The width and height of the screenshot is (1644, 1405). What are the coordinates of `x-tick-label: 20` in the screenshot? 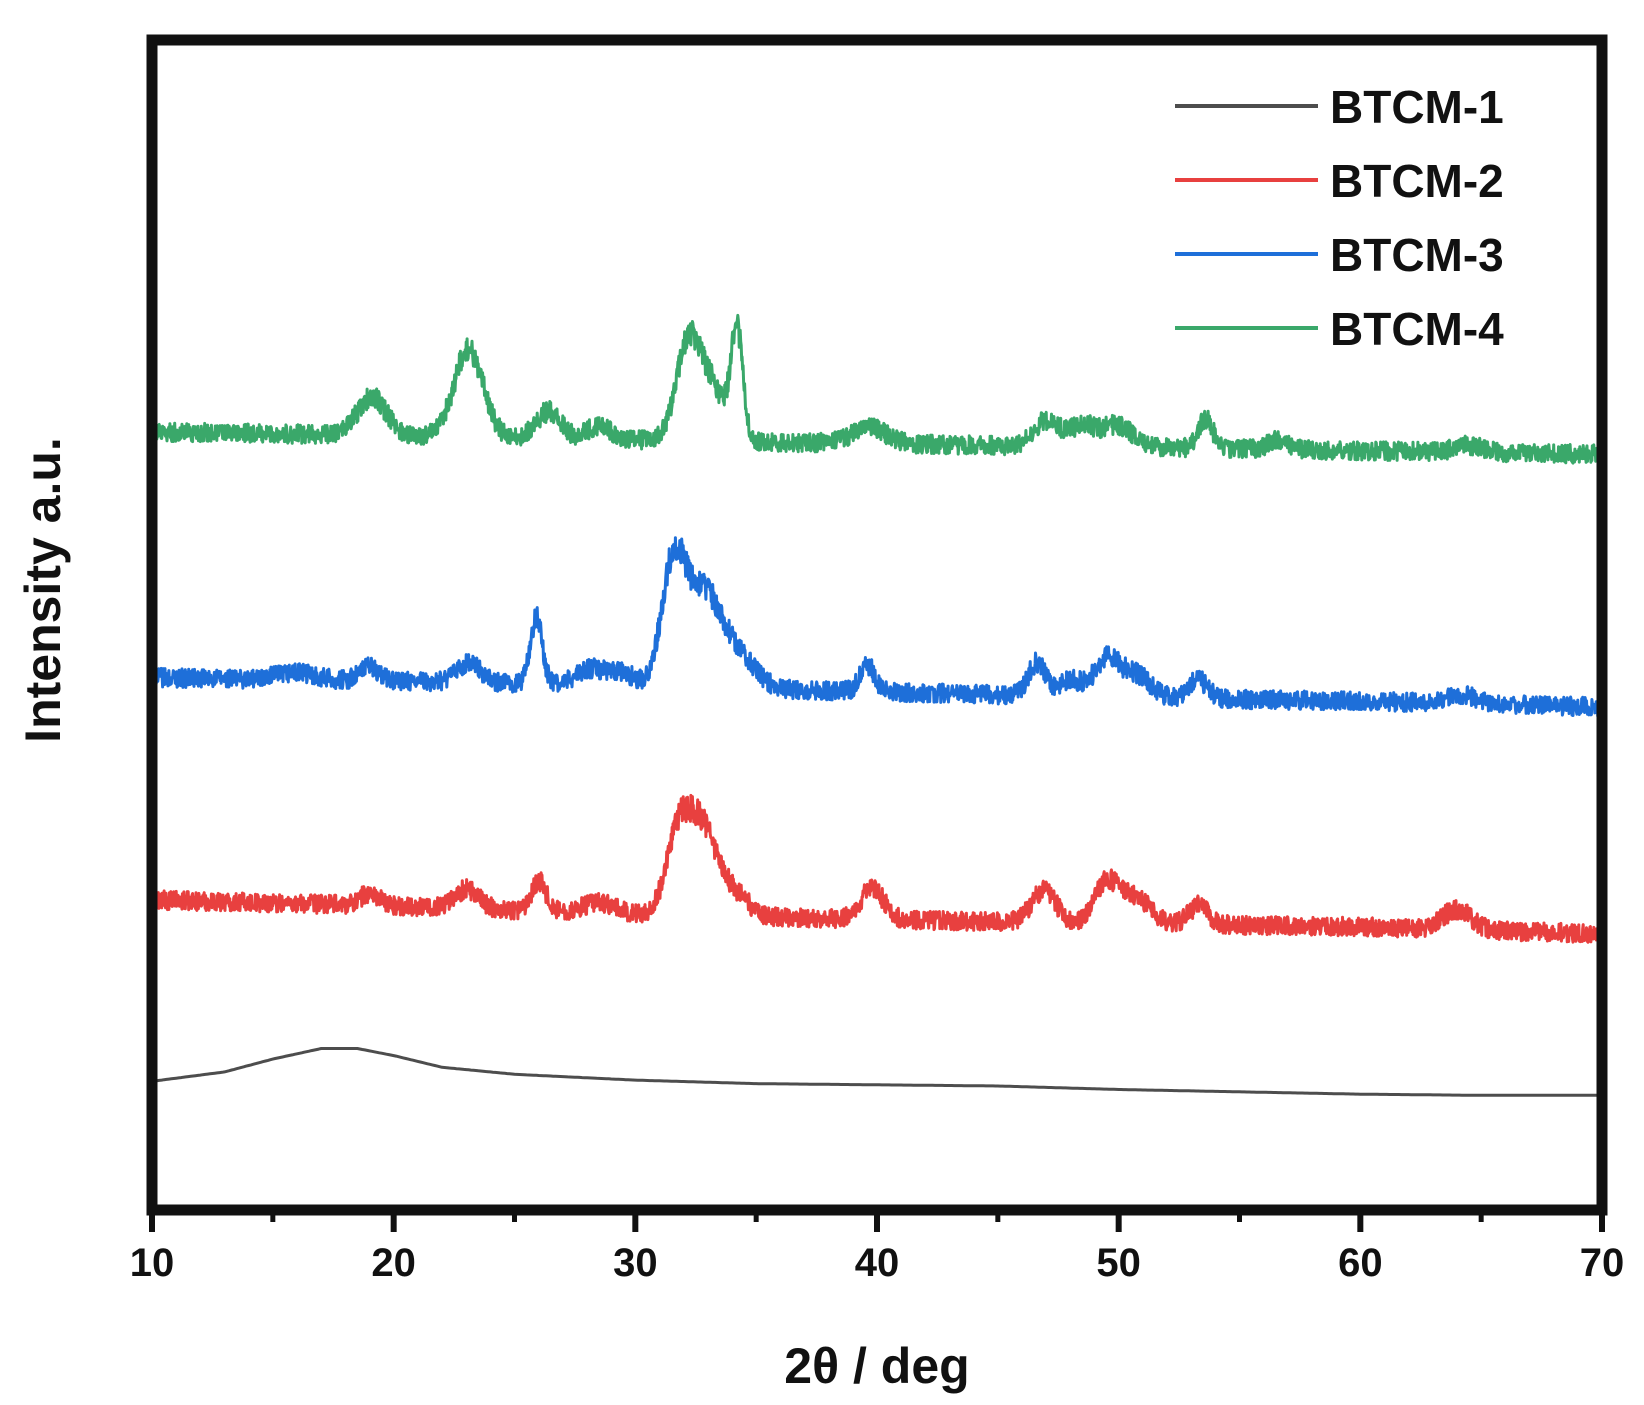 It's located at (393, 1263).